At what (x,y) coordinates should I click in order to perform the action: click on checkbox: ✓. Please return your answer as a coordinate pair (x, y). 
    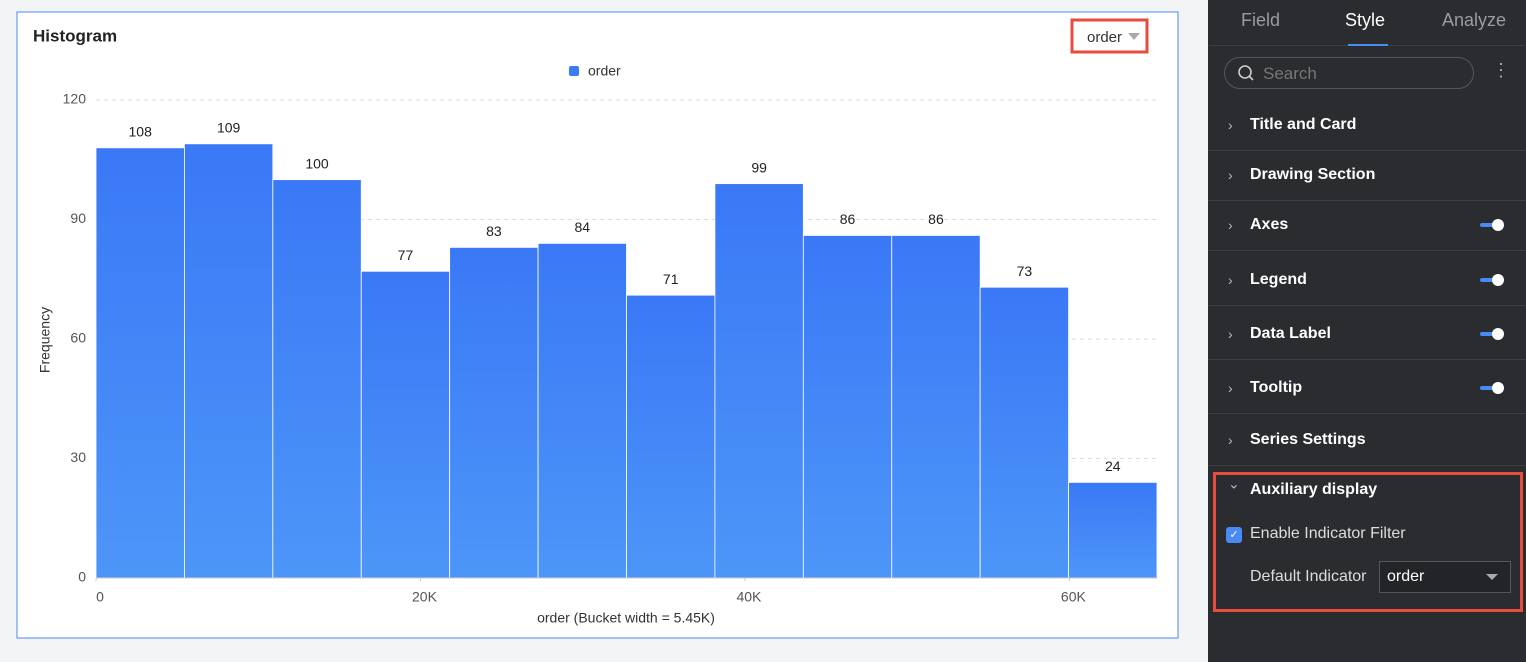
    Looking at the image, I should click on (1234, 535).